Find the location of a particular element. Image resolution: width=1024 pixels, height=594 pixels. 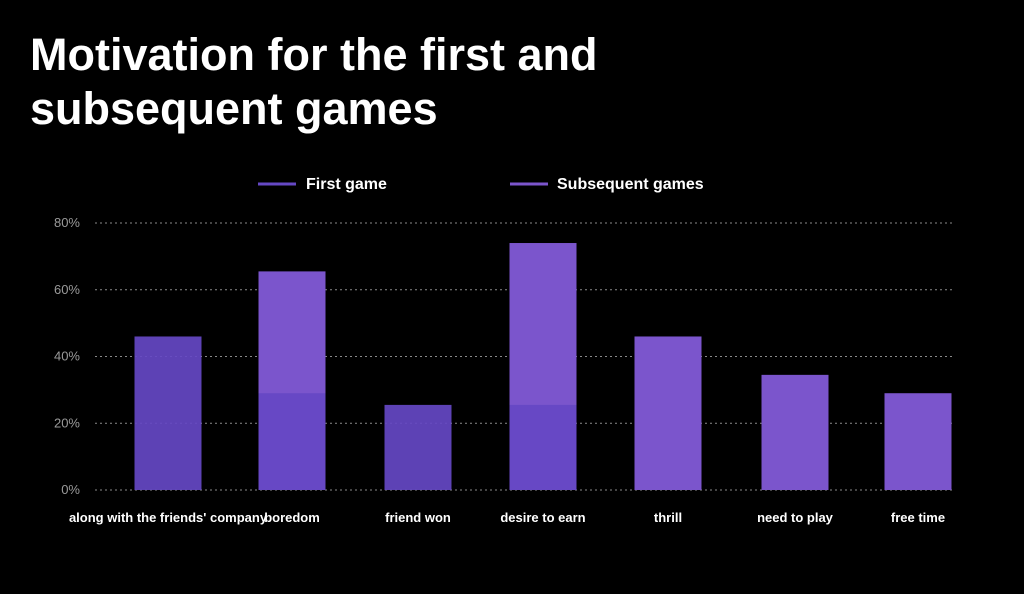

x-category-label: boredom is located at coordinates (292, 517).